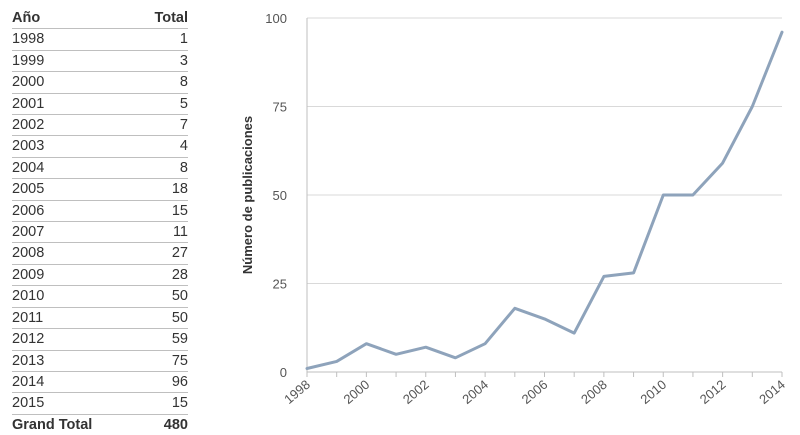 This screenshot has height=435, width=800. Describe the element at coordinates (162, 39) in the screenshot. I see `row-total: 1` at that location.